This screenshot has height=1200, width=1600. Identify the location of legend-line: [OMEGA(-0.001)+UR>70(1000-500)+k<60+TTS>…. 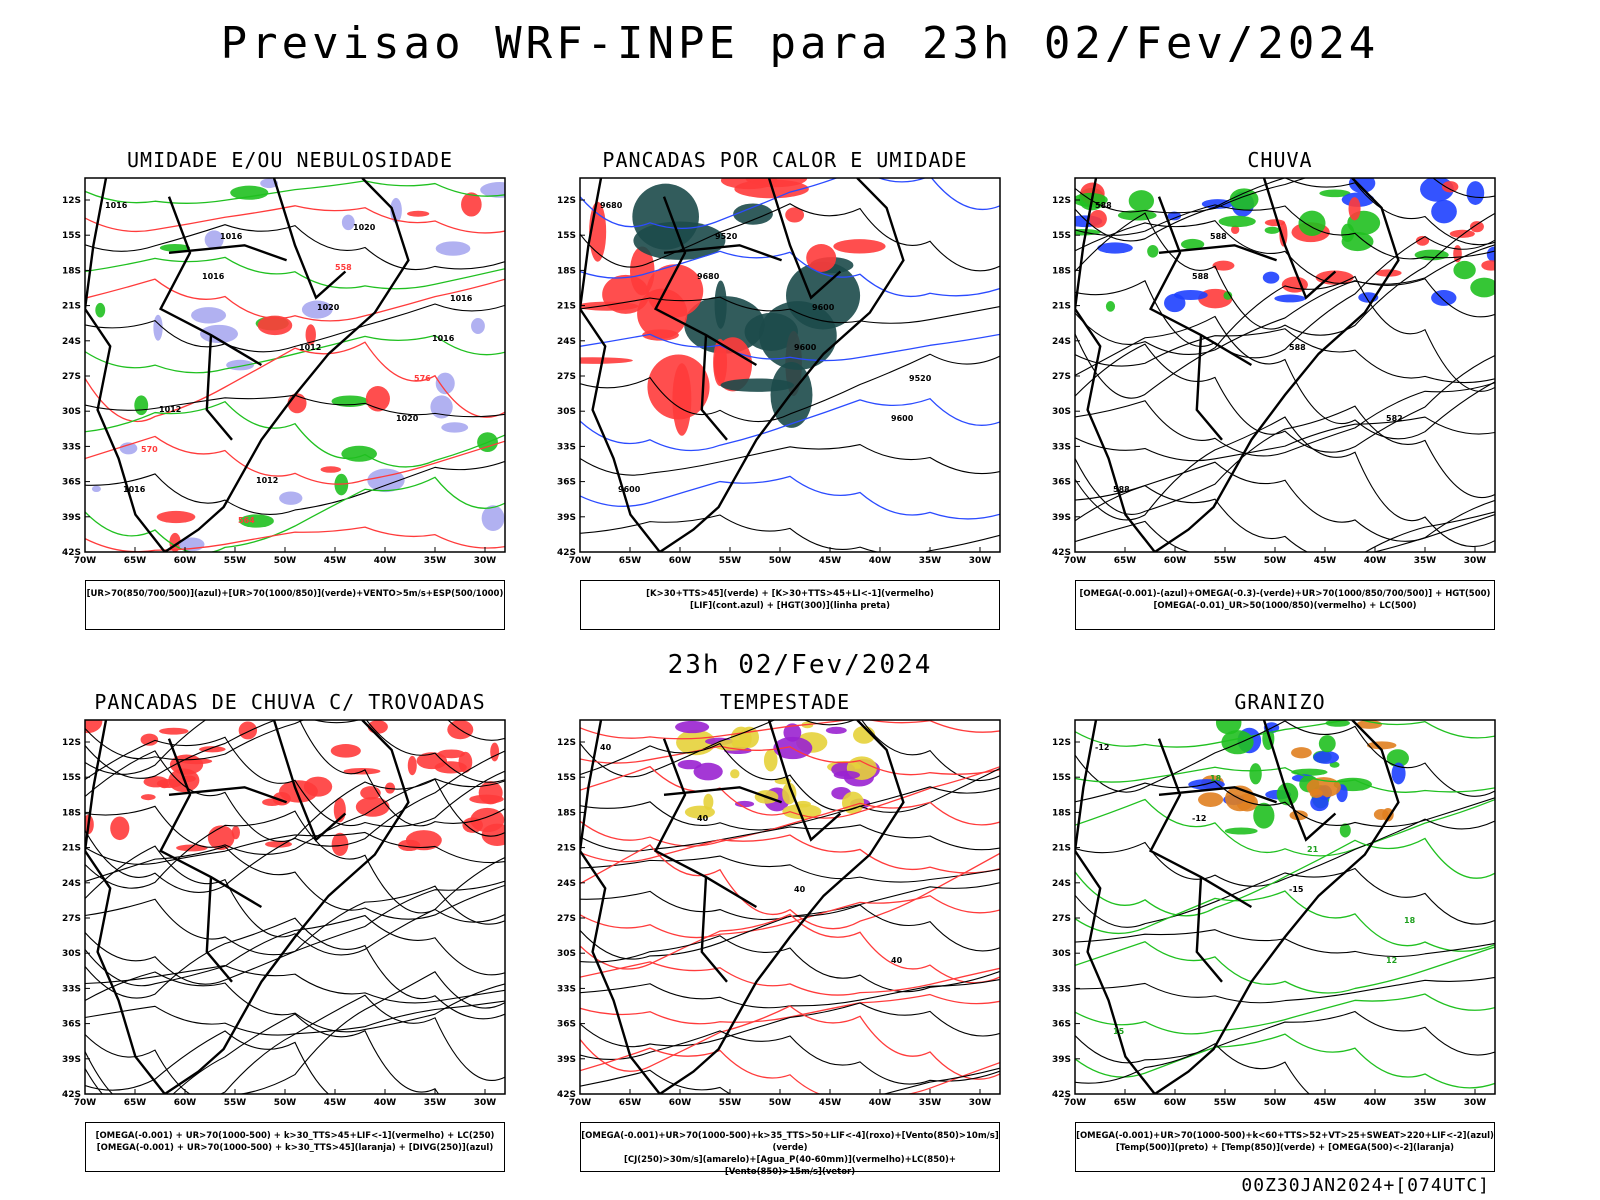
(1285, 1136).